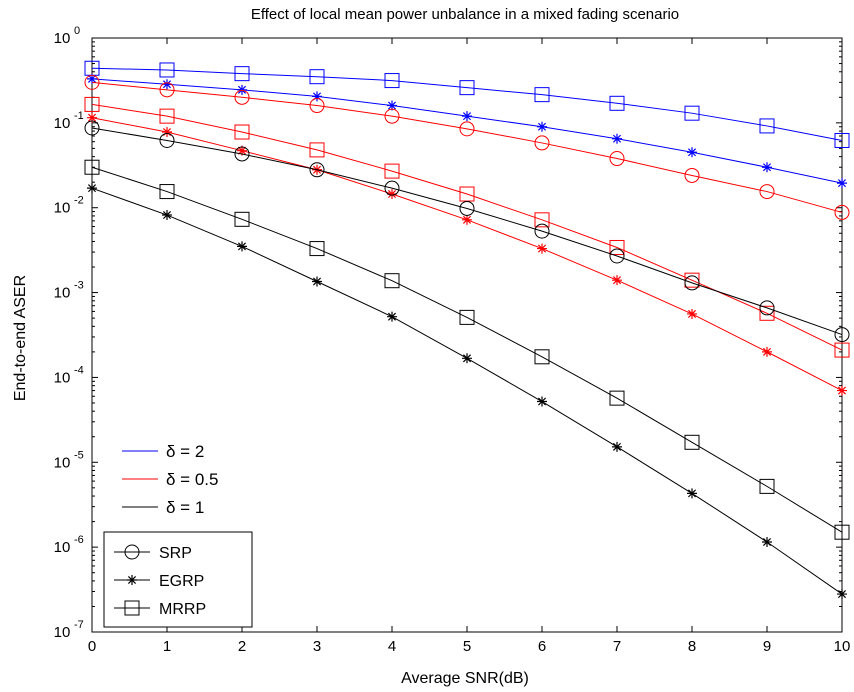 Image resolution: width=854 pixels, height=692 pixels. Describe the element at coordinates (467, 104) in the screenshot. I see `series-line` at that location.